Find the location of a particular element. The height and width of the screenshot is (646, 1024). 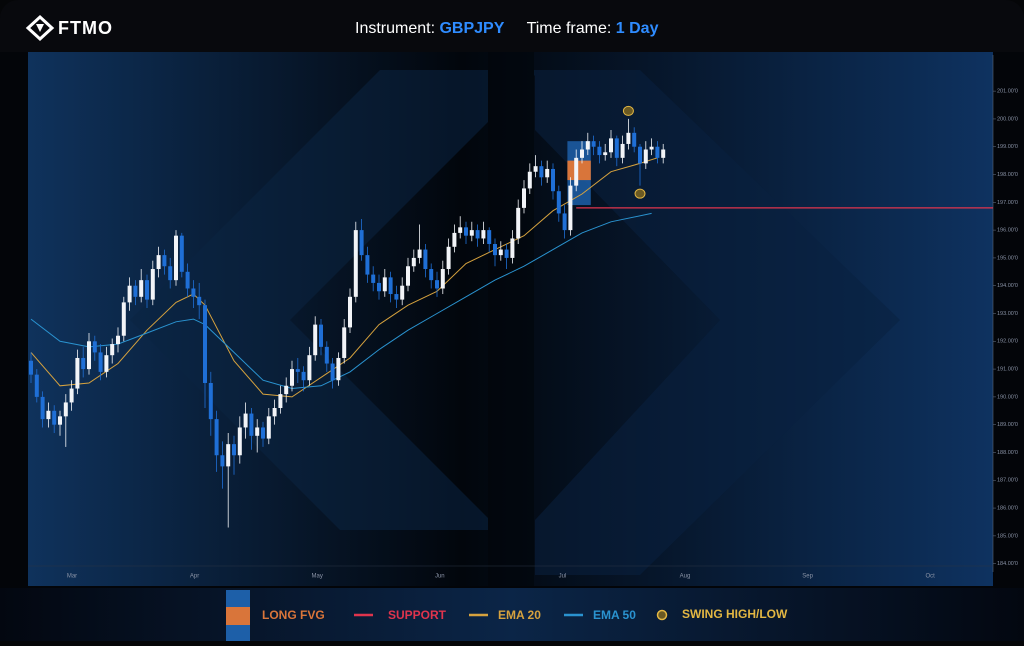

y-tick-label: 190.00'0 is located at coordinates (1007, 397).